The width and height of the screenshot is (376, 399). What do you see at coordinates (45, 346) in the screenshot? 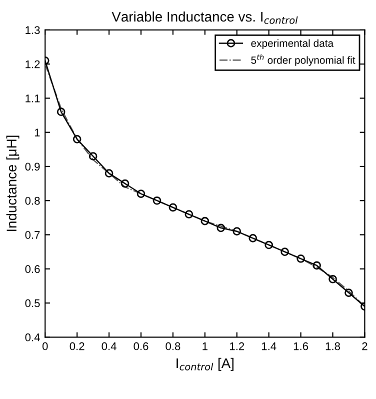
I see `x-tick-label: 0` at bounding box center [45, 346].